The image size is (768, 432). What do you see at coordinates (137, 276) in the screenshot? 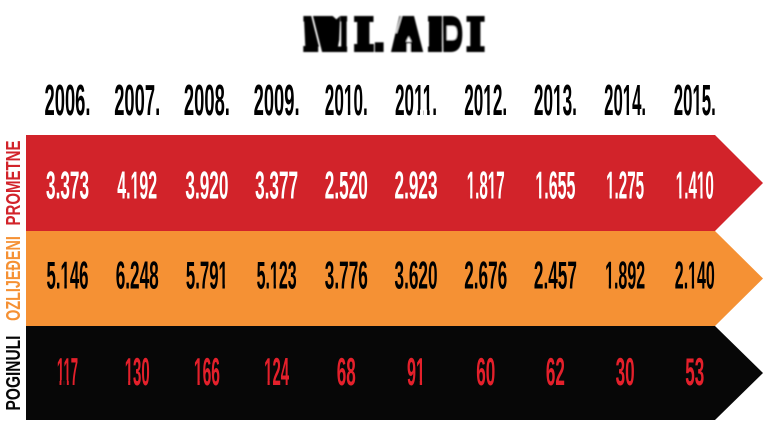
I see `svg-text: 6.248` at bounding box center [137, 276].